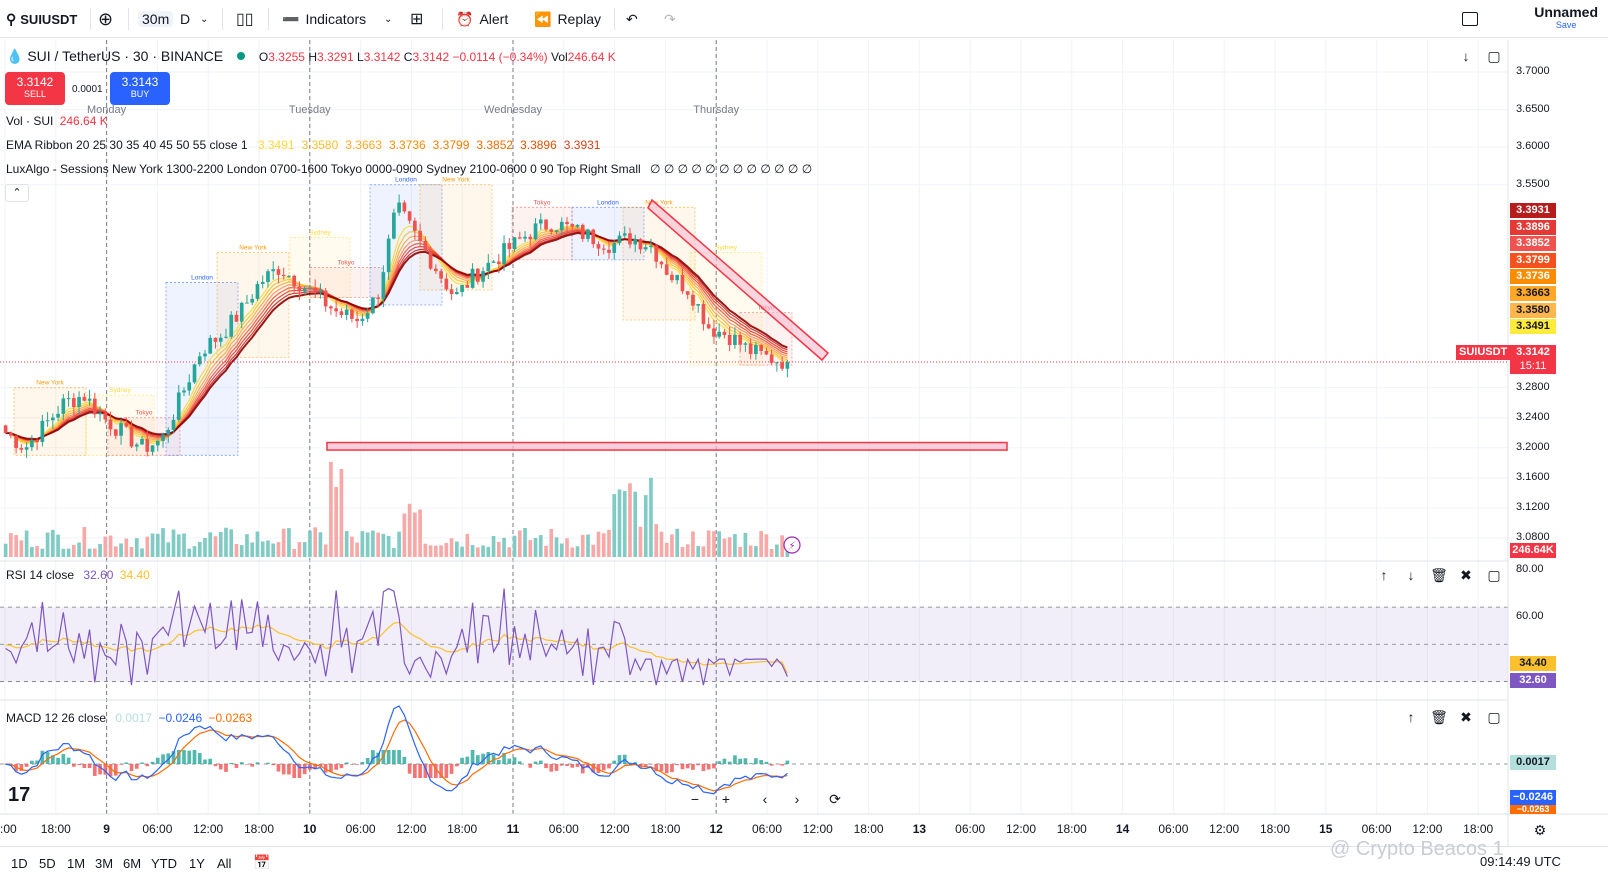 The height and width of the screenshot is (894, 1608). I want to click on reset-icon: ⟳, so click(835, 799).